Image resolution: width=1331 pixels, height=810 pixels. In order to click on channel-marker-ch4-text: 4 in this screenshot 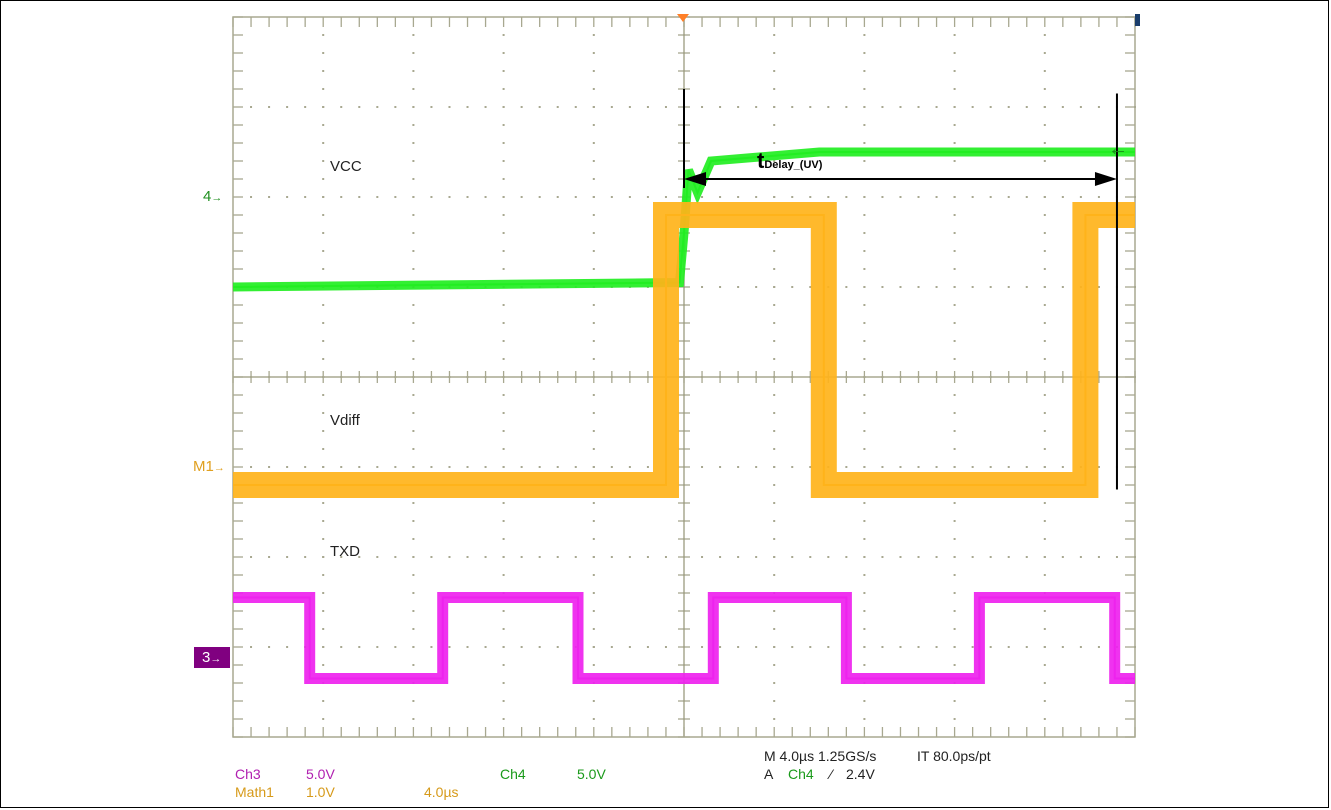, I will do `click(207, 196)`.